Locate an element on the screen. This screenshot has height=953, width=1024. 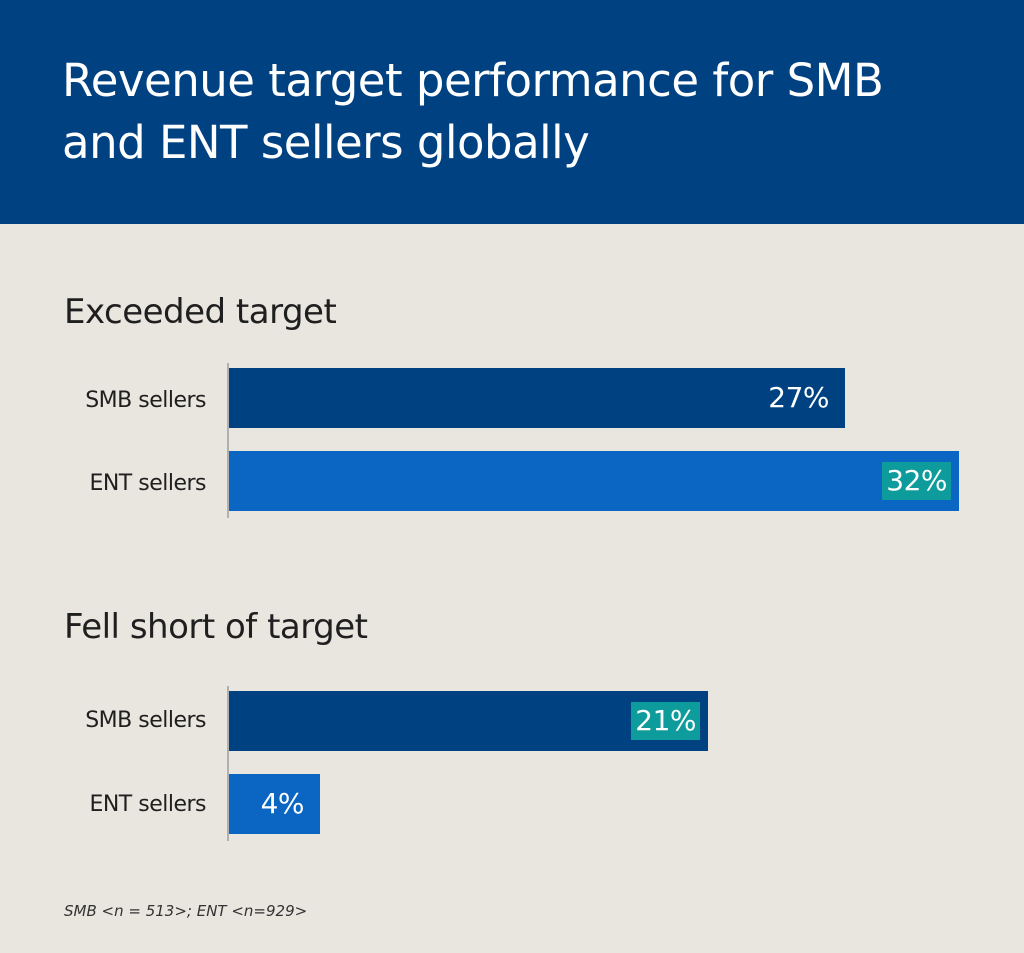
section-title-exceeded: Exceeded target is located at coordinates (200, 312).